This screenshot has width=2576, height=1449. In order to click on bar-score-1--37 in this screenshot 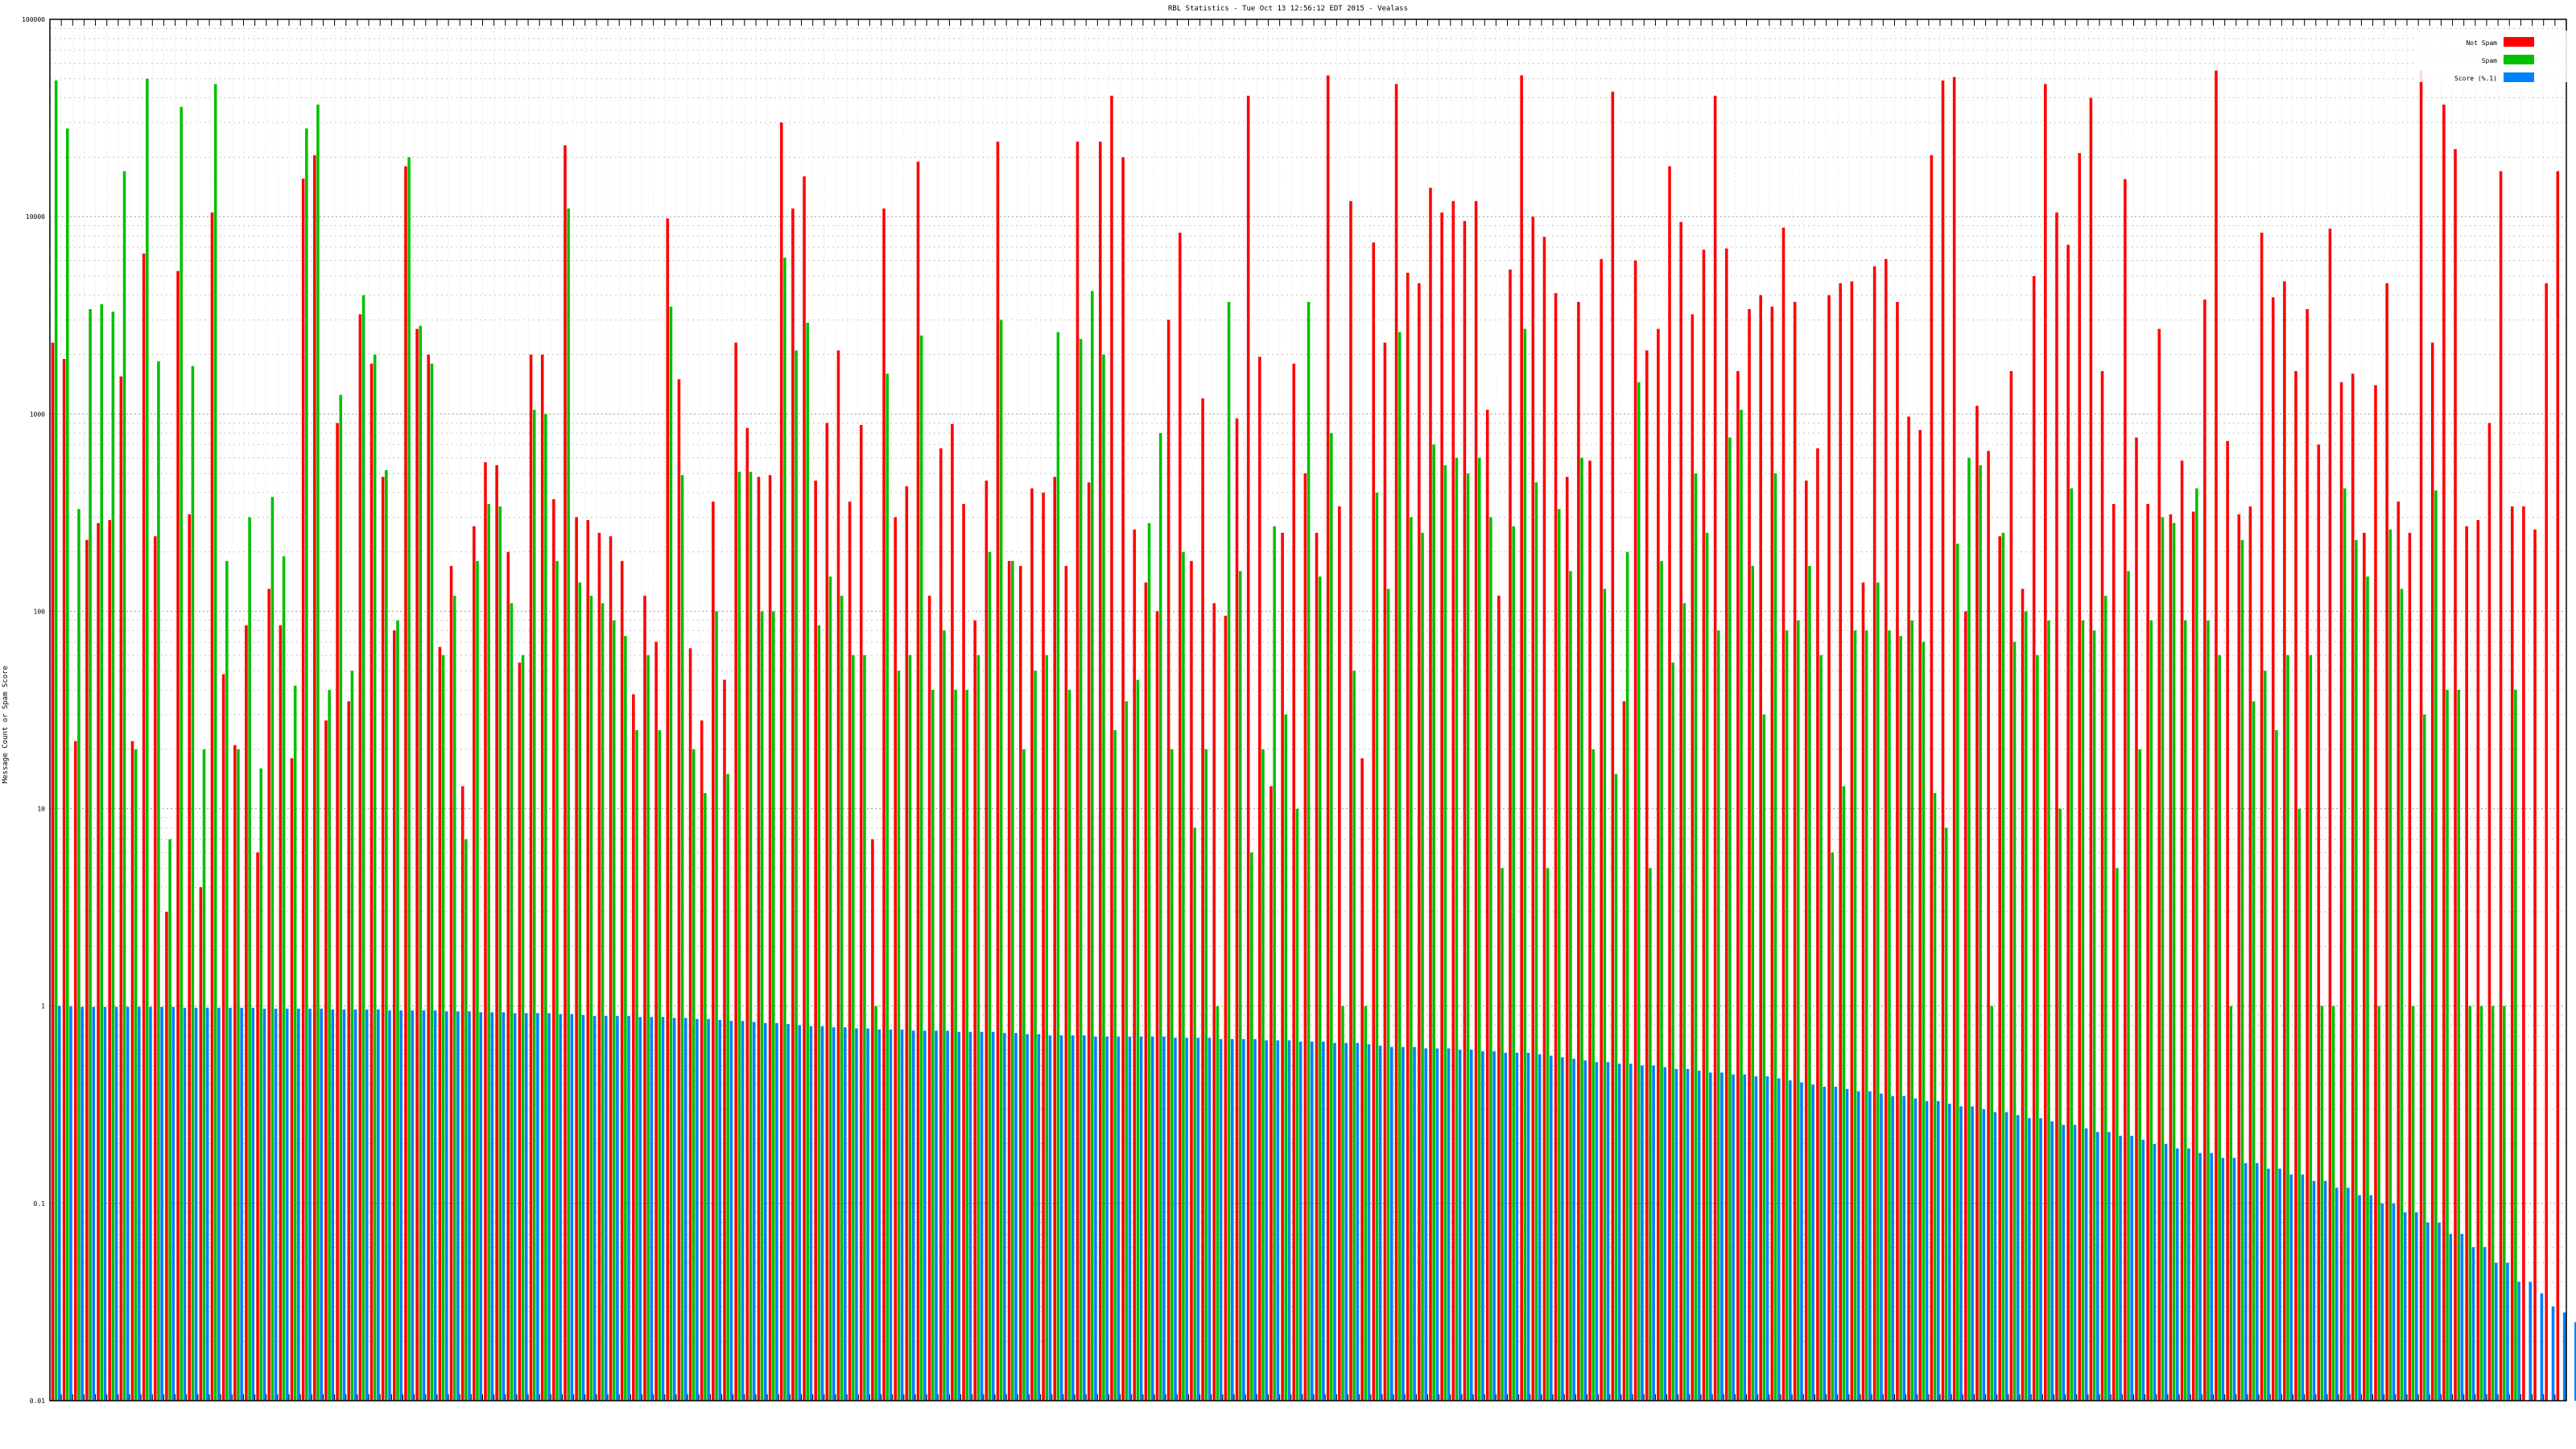, I will do `click(480, 1206)`.